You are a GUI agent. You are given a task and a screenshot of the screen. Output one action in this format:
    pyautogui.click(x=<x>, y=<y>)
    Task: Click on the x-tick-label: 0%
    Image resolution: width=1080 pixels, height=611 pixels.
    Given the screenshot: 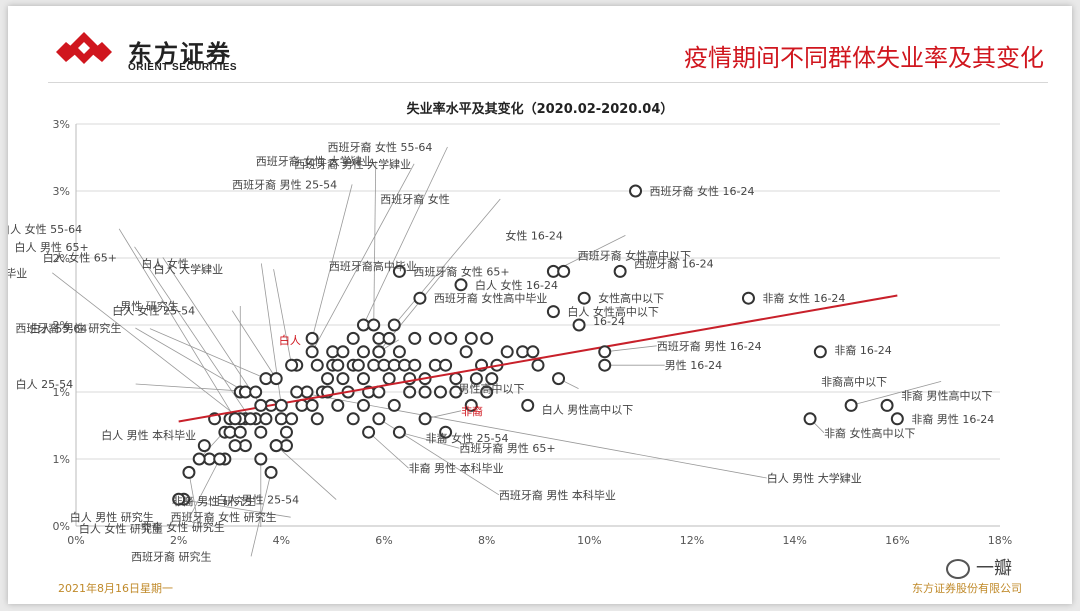 What is the action you would take?
    pyautogui.click(x=75, y=540)
    